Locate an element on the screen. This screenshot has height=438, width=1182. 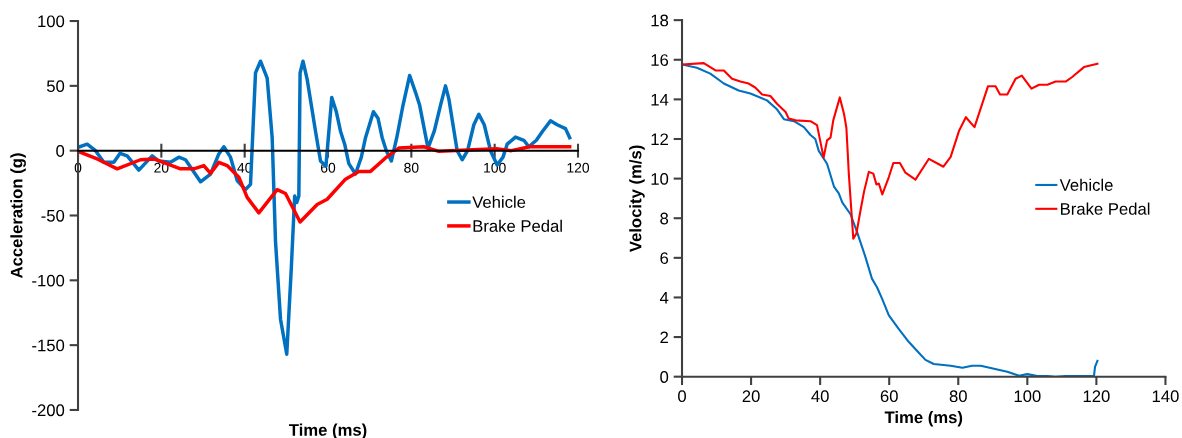
y-tick-label: -50 is located at coordinates (53, 215).